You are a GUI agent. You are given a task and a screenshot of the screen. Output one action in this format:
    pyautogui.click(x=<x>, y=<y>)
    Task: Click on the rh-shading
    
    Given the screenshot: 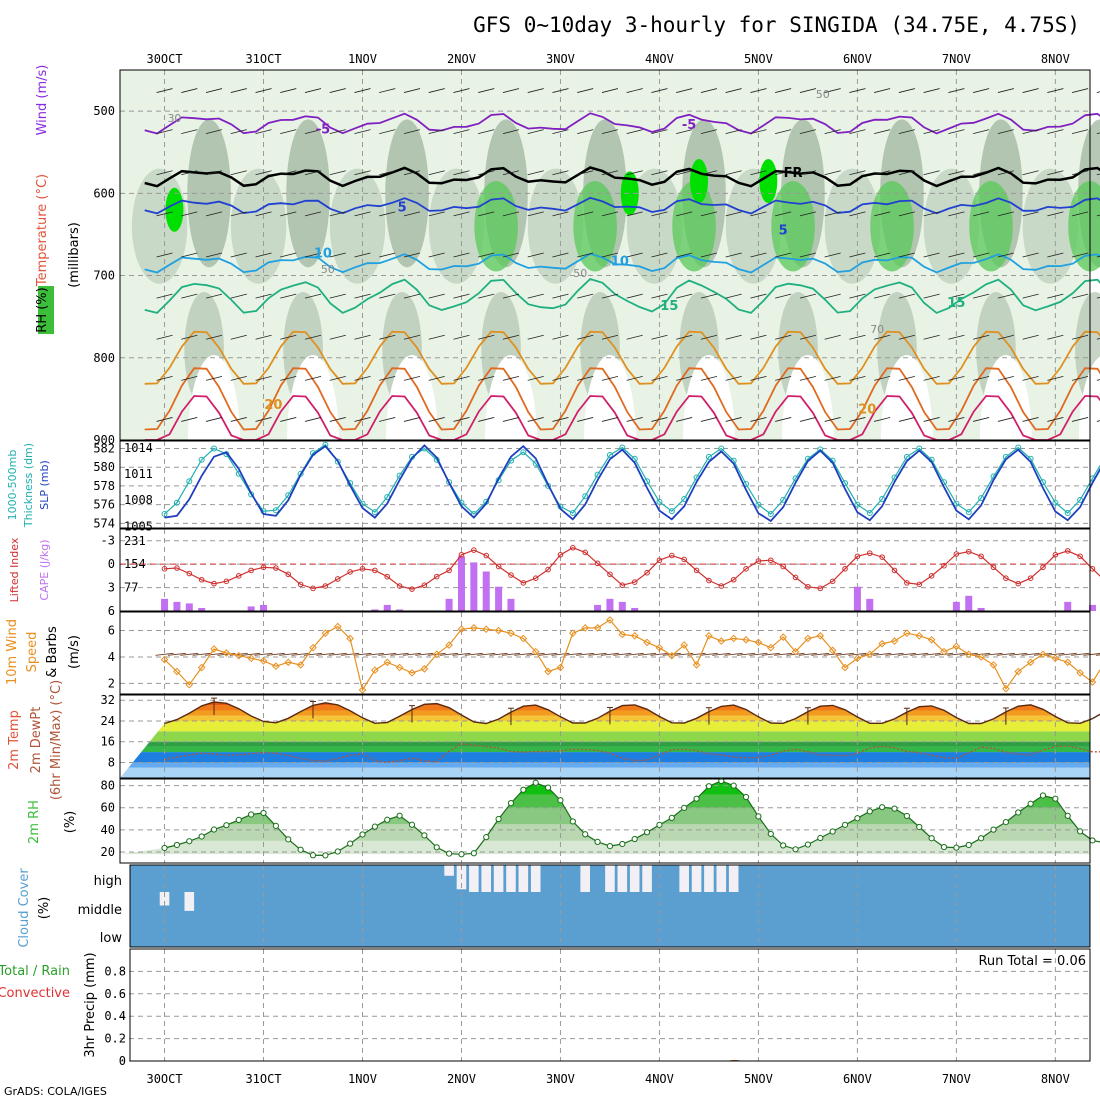 What is the action you would take?
    pyautogui.click(x=407, y=193)
    